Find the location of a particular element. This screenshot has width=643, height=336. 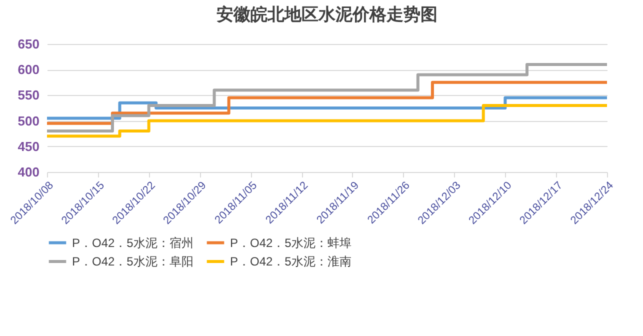

chart-title: 安徽皖北地区水泥价格走势图 is located at coordinates (327, 15).